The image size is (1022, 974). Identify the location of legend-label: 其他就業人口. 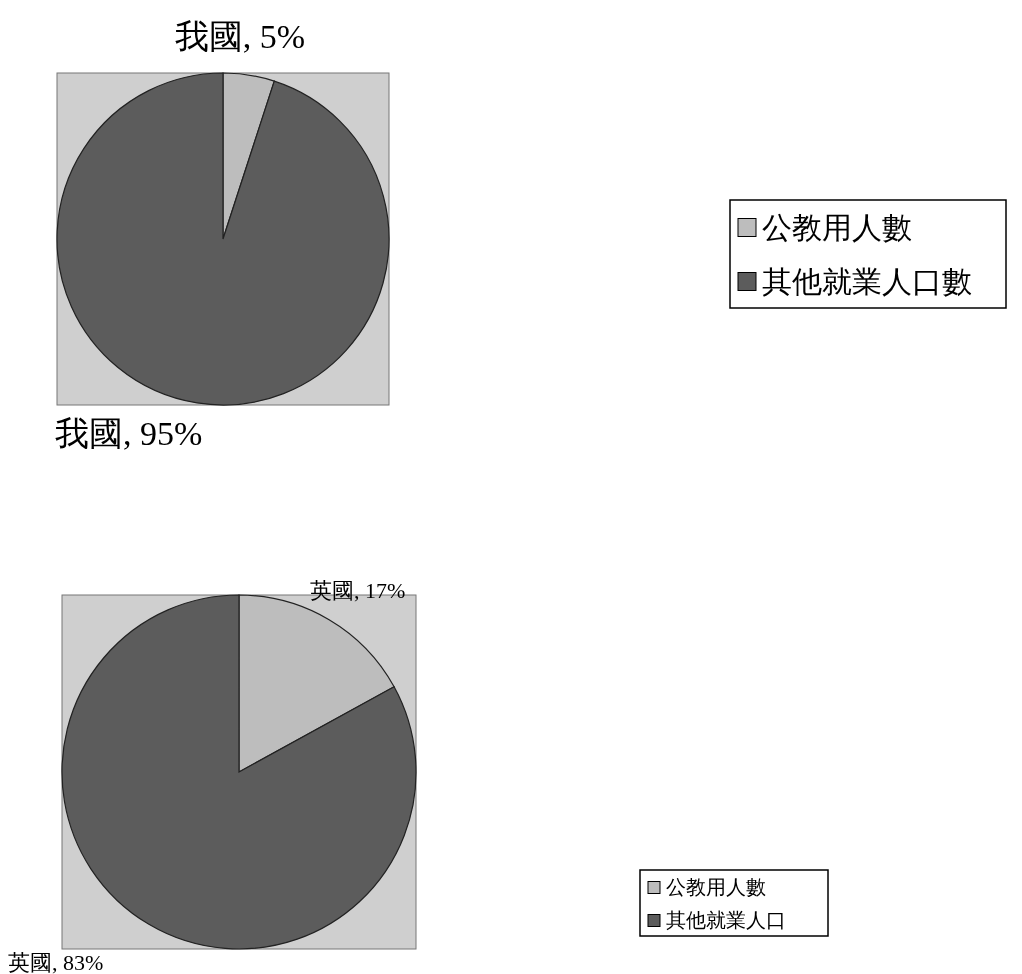
(726, 919).